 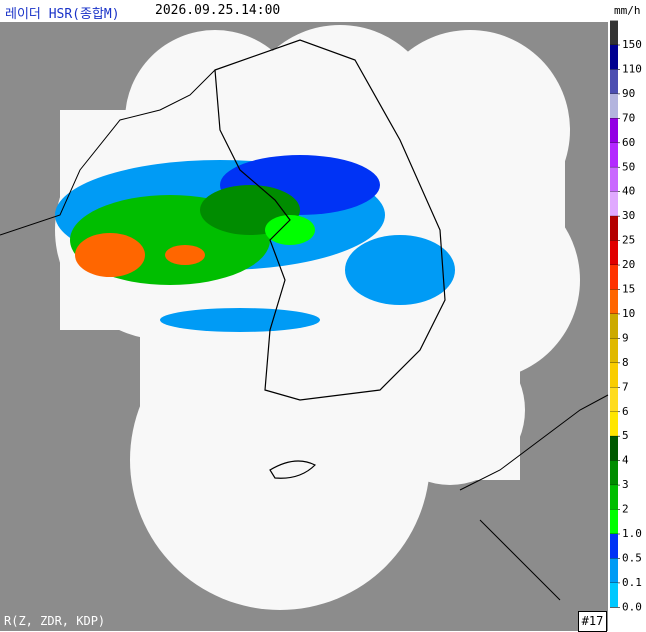 What do you see at coordinates (632, 557) in the screenshot?
I see `legend-label: 0.5` at bounding box center [632, 557].